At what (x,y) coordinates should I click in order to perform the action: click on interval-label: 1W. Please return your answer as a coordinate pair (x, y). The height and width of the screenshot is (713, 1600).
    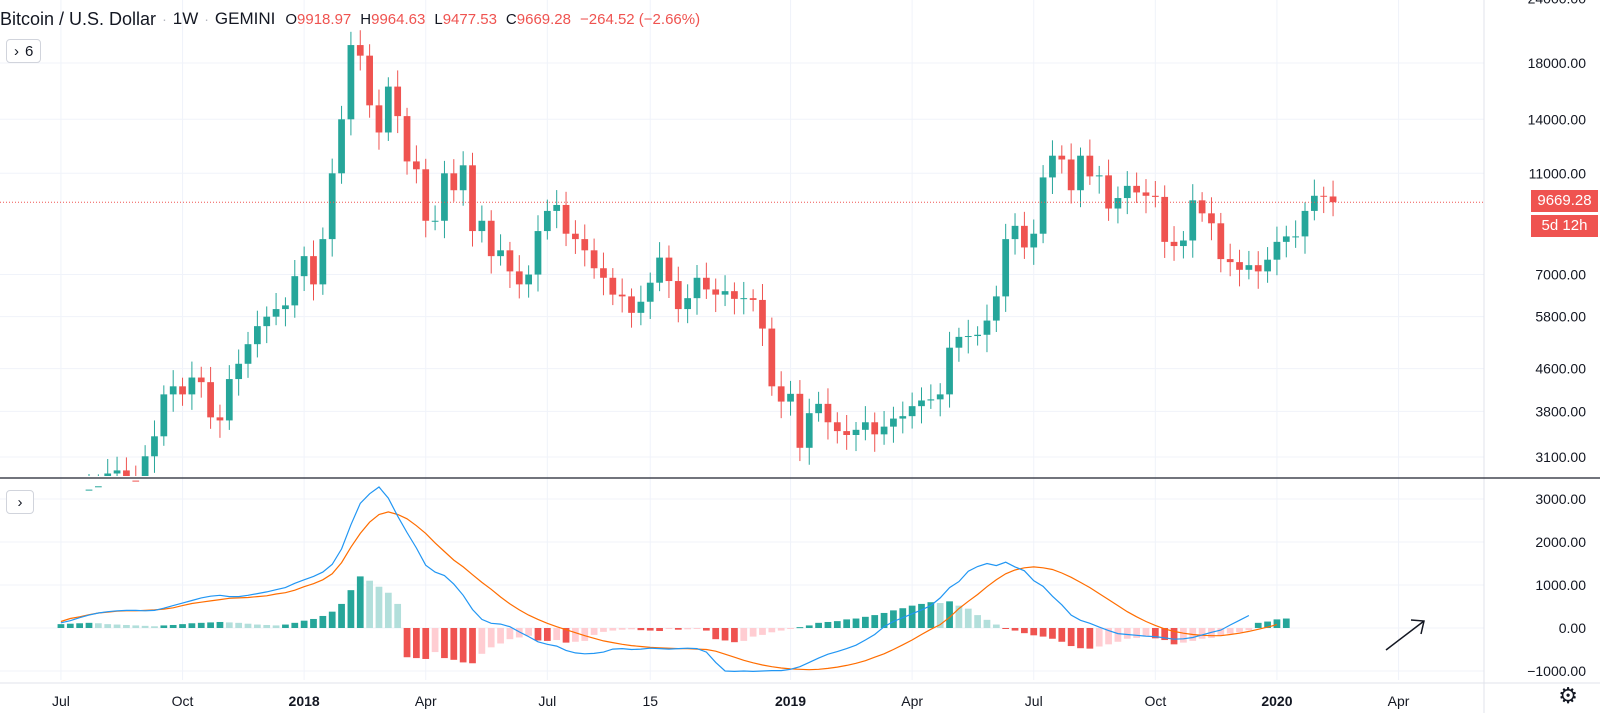
    Looking at the image, I should click on (185, 18).